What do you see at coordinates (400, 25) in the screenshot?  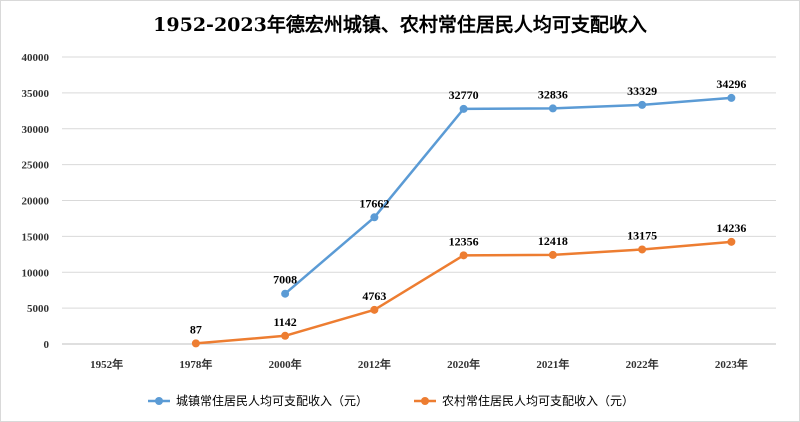 I see `chart-title: 1952-2023年德宏州城镇、农村常住居民人均可支配收入` at bounding box center [400, 25].